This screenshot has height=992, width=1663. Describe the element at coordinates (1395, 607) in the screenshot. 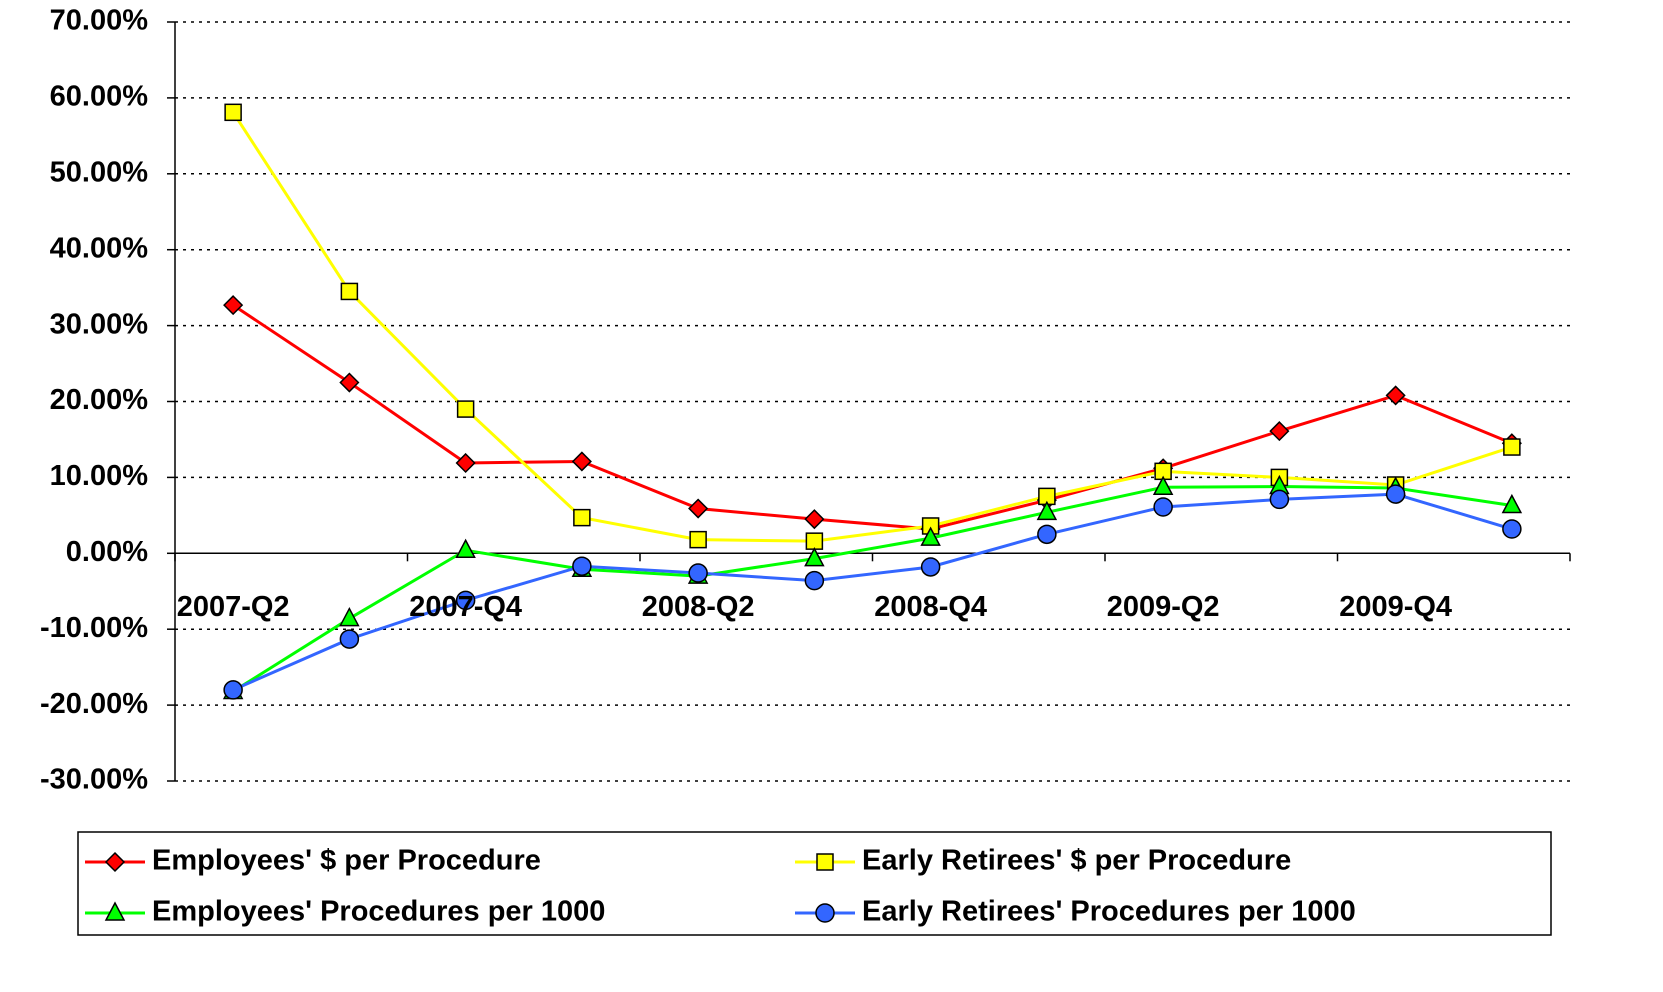

I see `x-tick-label: 2009-Q4` at that location.